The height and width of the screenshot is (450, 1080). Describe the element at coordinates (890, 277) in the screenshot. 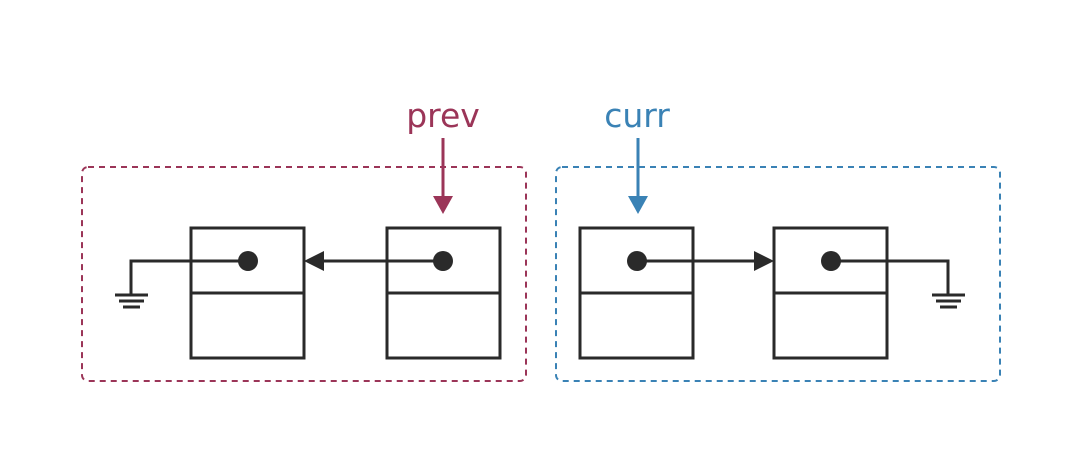

I see `null-link-right` at that location.